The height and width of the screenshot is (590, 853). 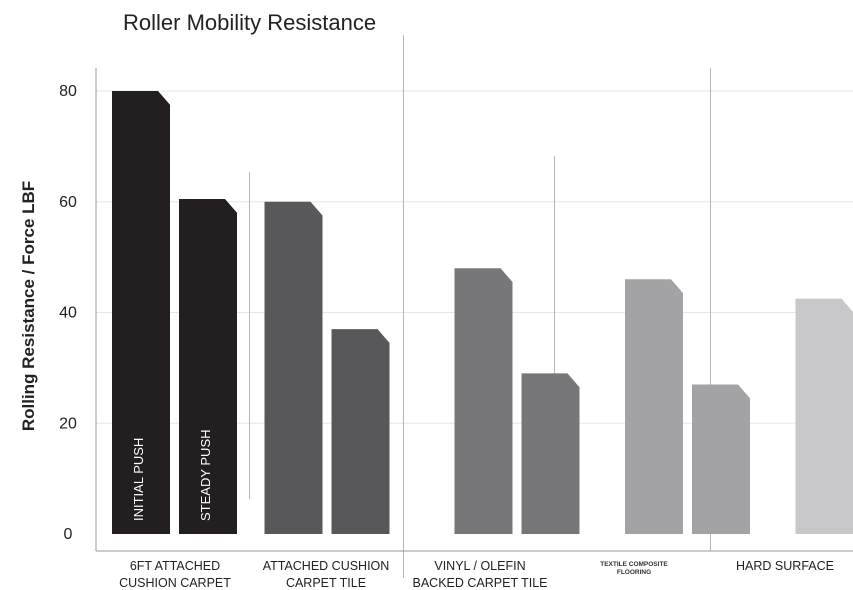 I want to click on category-label: CARPET TILE, so click(x=326, y=583).